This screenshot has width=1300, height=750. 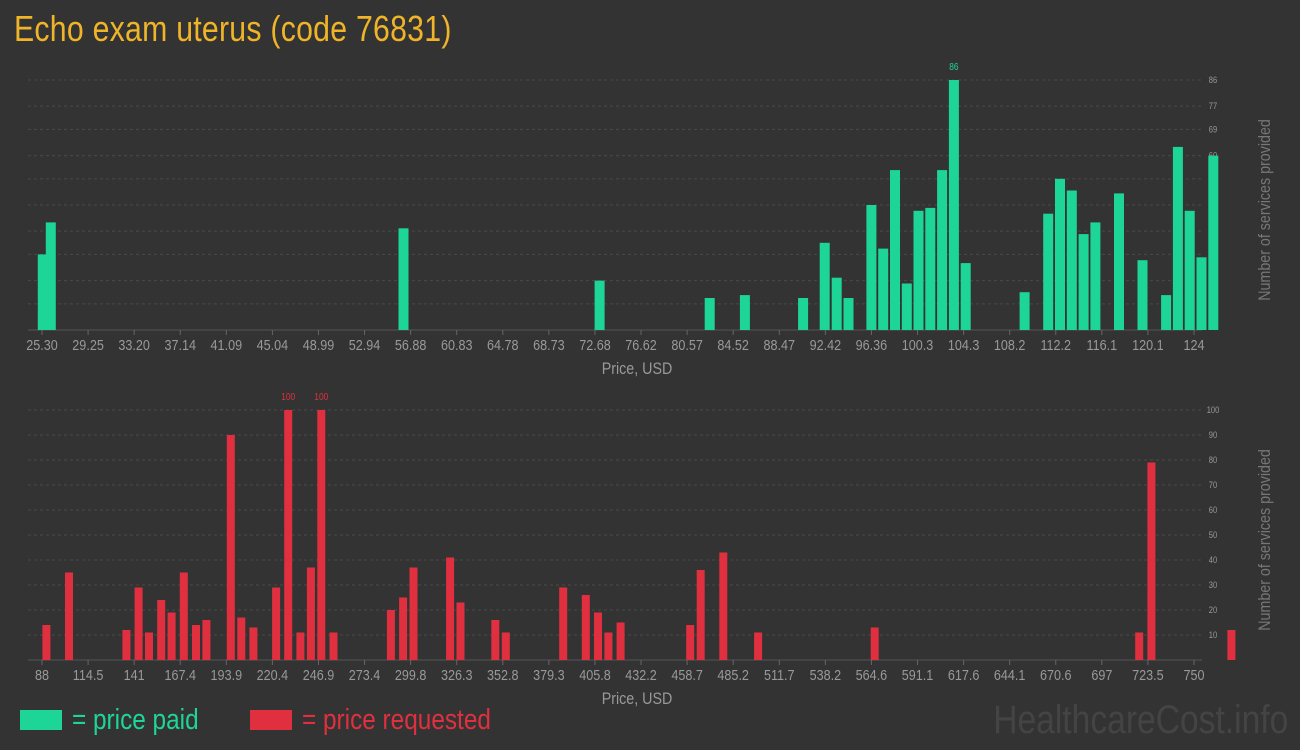 What do you see at coordinates (964, 674) in the screenshot?
I see `x-tick-label: 617.6` at bounding box center [964, 674].